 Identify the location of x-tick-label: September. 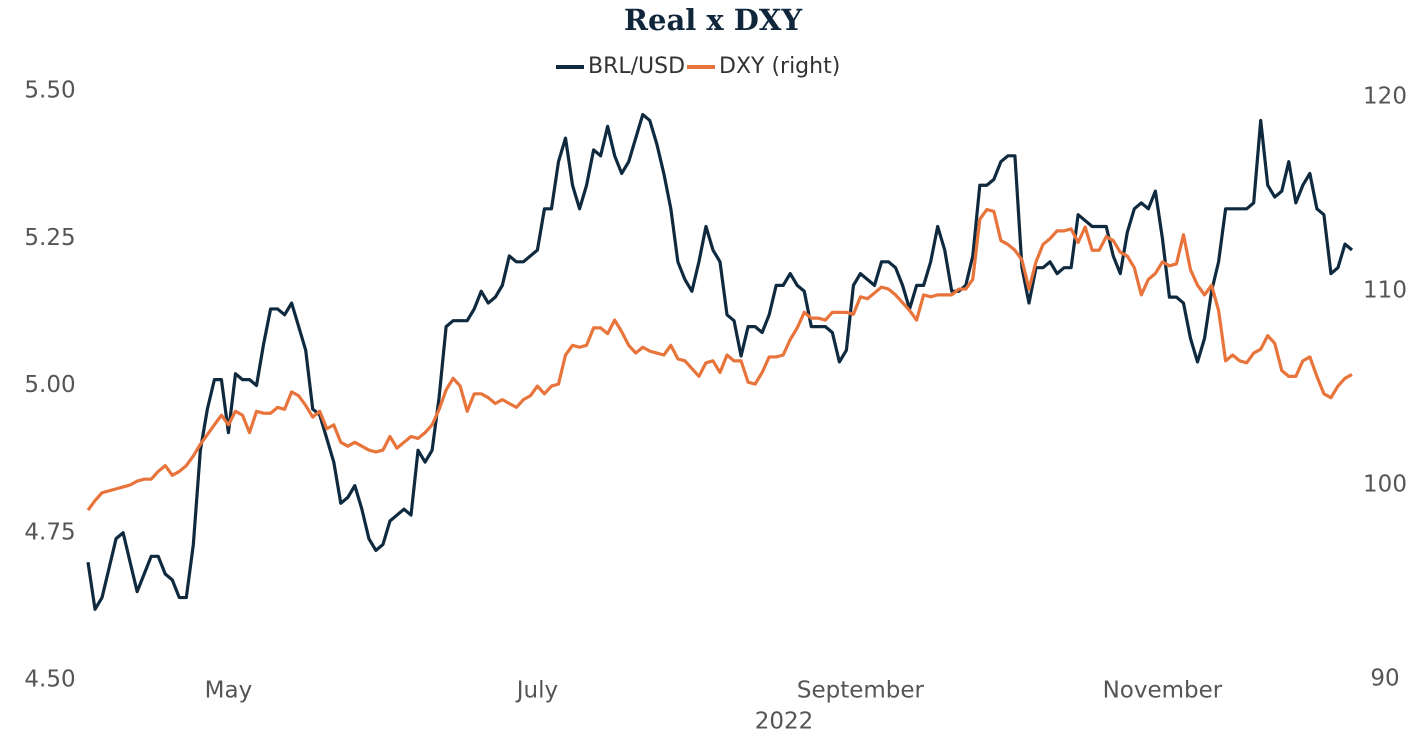
(861, 691).